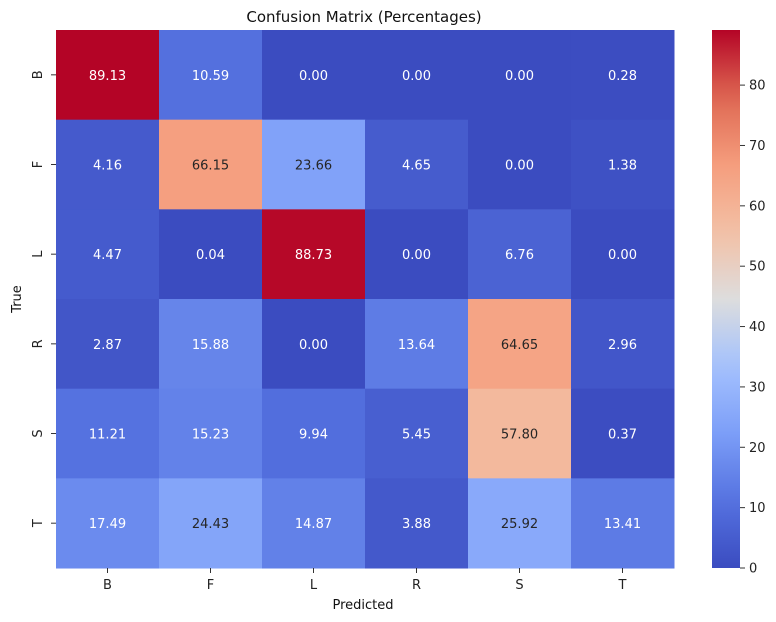 The image size is (776, 622). Describe the element at coordinates (363, 17) in the screenshot. I see `chart-title: Confusion Matrix (Percentages)` at that location.